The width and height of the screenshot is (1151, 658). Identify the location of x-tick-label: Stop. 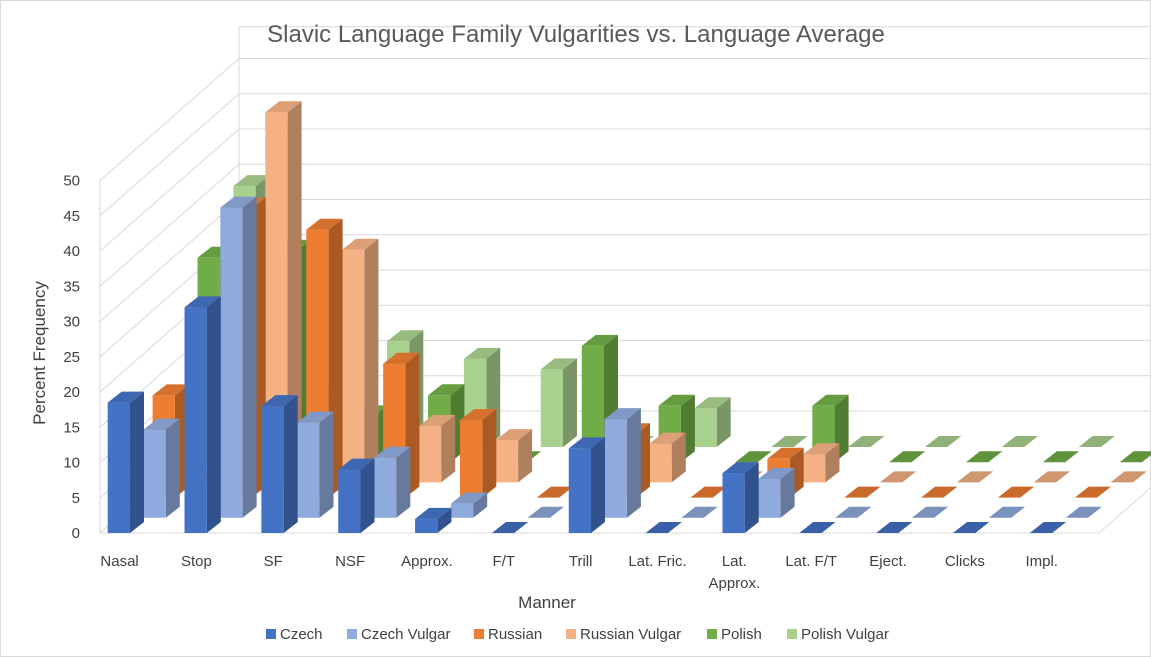
(196, 561).